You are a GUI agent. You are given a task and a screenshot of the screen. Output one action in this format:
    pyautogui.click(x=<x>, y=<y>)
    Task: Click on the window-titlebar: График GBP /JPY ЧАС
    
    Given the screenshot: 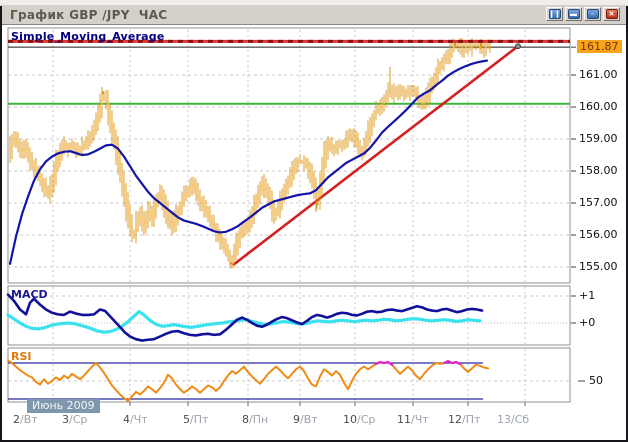 What is the action you would take?
    pyautogui.click(x=314, y=15)
    